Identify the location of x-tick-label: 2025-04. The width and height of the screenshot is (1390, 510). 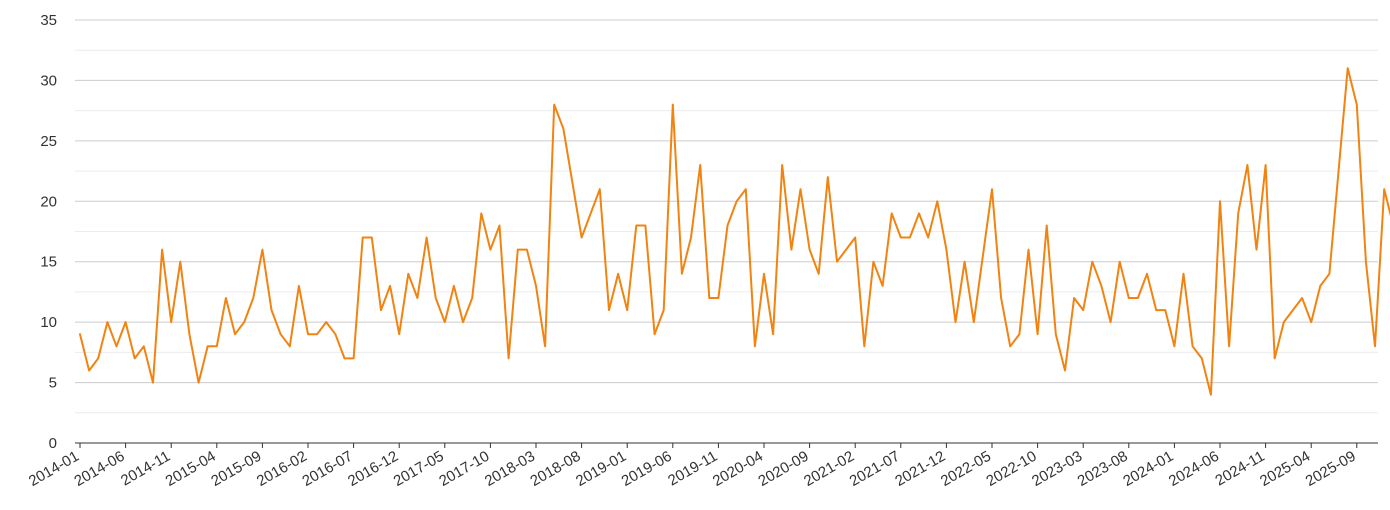
(1285, 469).